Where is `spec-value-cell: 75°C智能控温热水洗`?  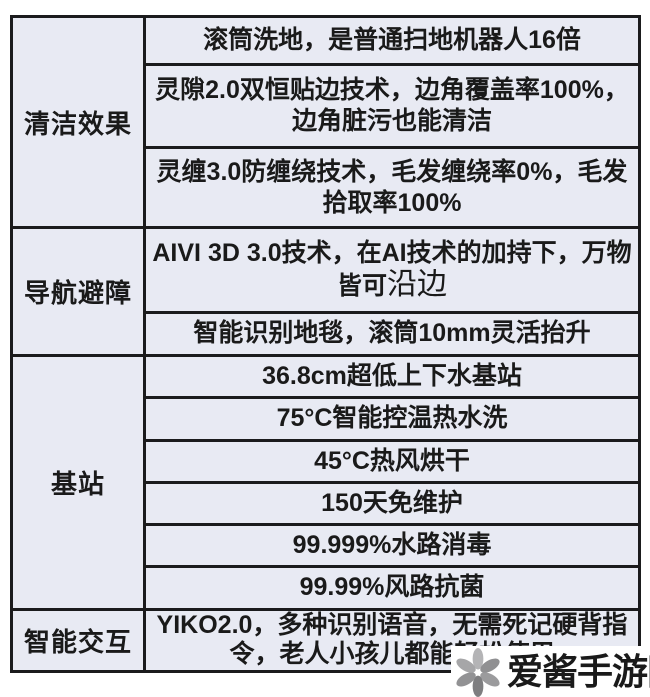
spec-value-cell: 75°C智能控温热水洗 is located at coordinates (392, 419).